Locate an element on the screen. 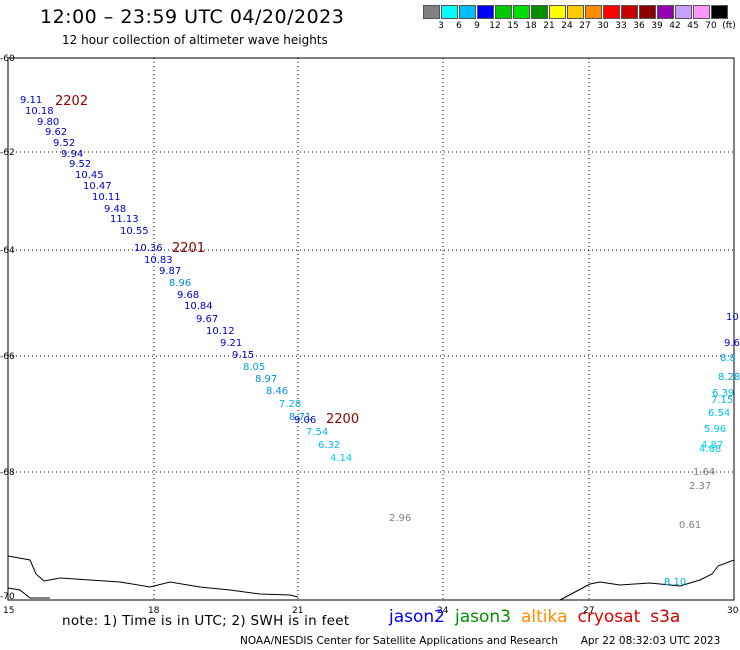 The width and height of the screenshot is (740, 650). satellite-legend: jason2 jason3 altika cryosat s3a is located at coordinates (539, 617).